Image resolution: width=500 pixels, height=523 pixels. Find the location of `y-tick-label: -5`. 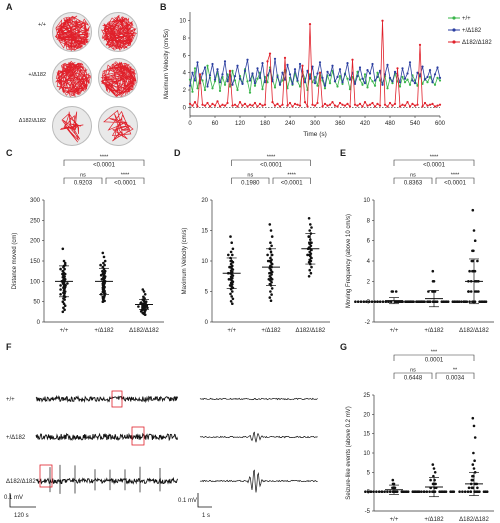

y-tick-label: -5 is located at coordinates (368, 512).